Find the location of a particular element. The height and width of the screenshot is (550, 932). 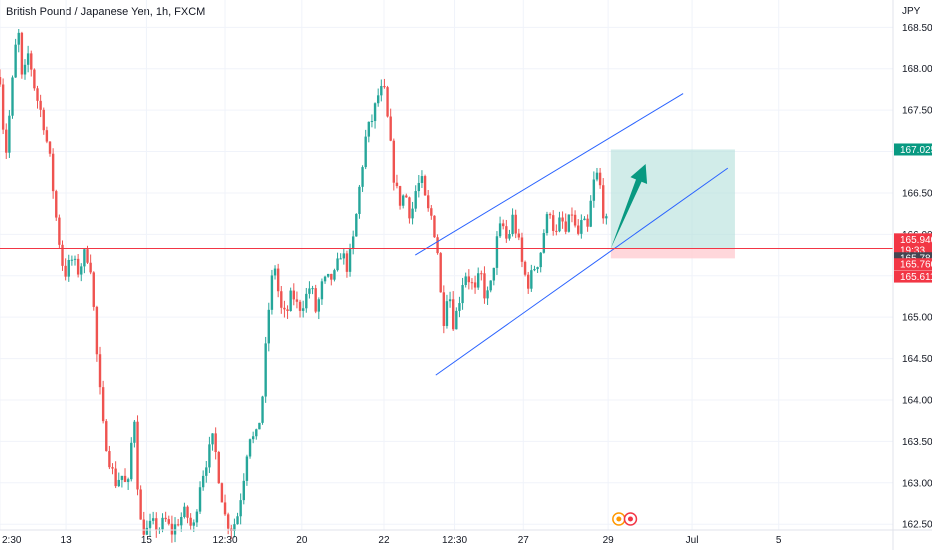

x-tick-label: 15 is located at coordinates (147, 540).